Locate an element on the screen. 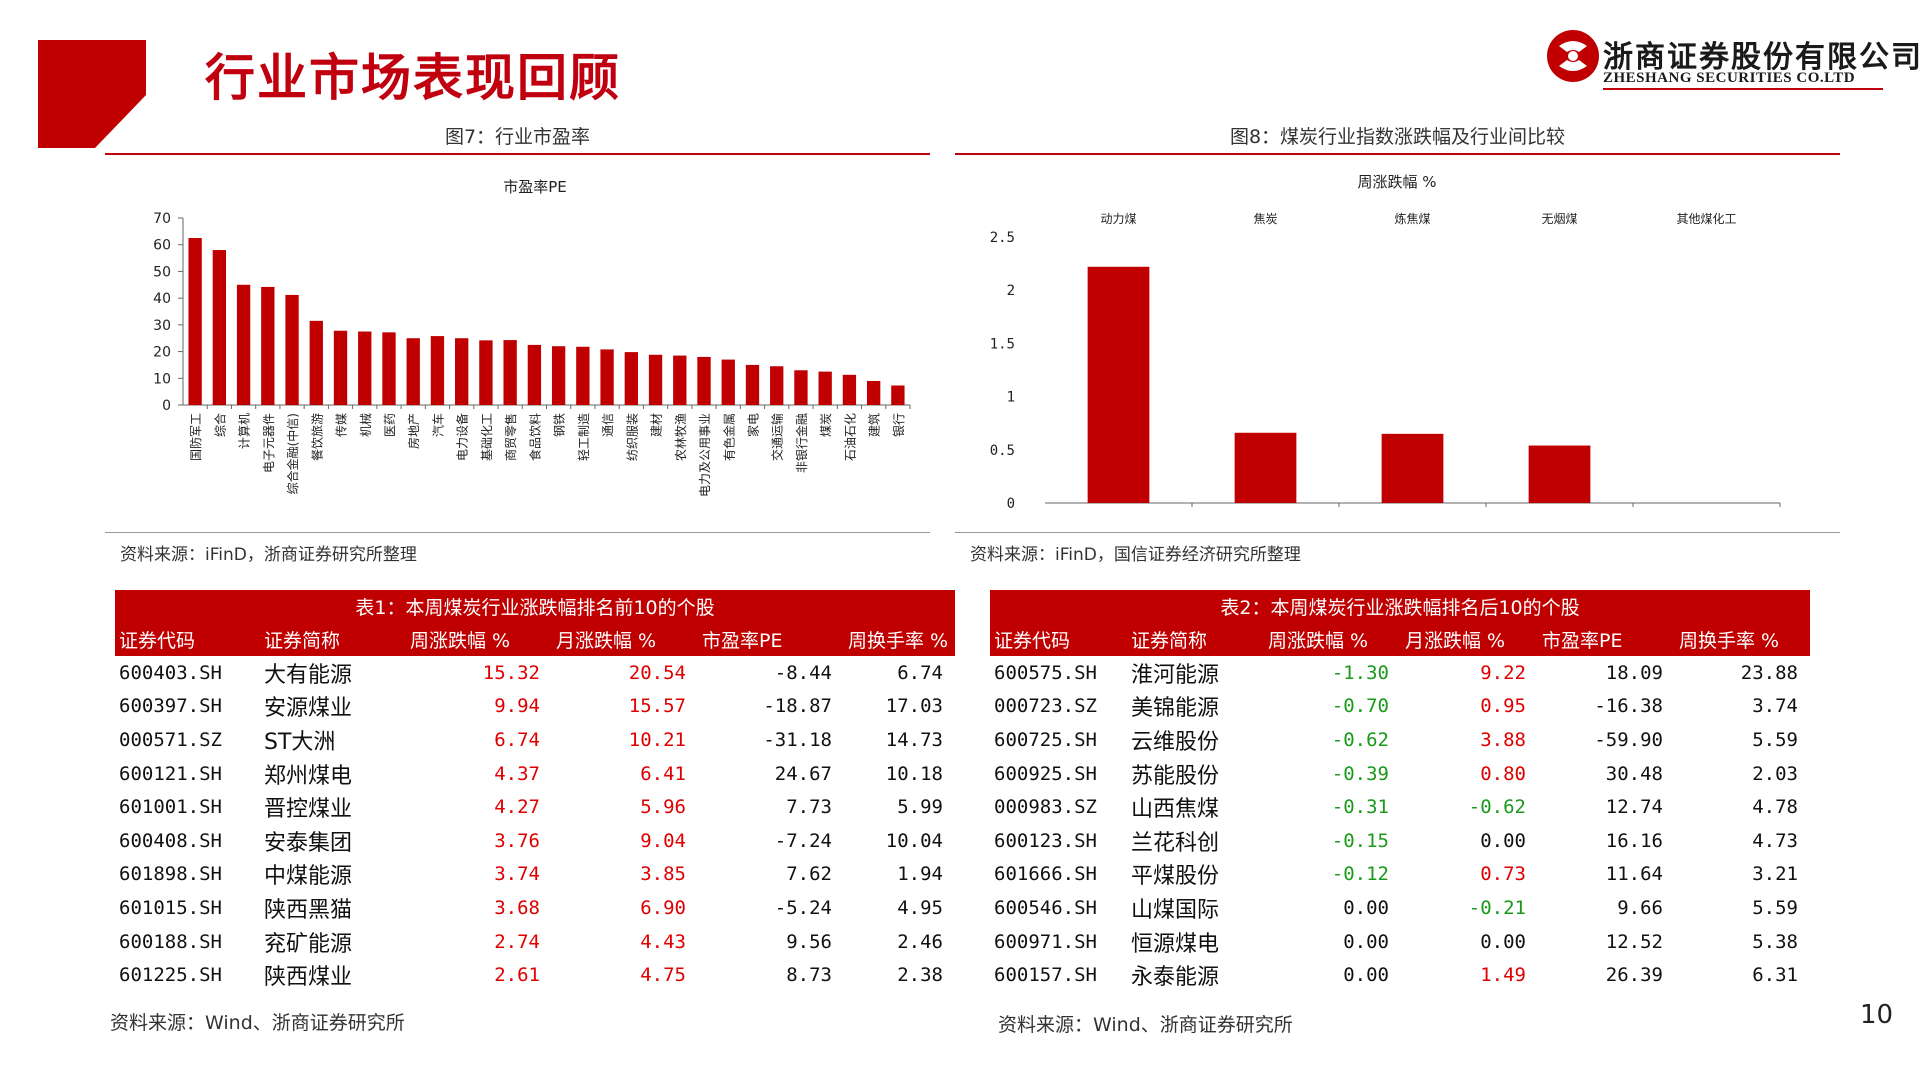 The height and width of the screenshot is (1080, 1920). weekly-turnover: 5.99 is located at coordinates (920, 807).